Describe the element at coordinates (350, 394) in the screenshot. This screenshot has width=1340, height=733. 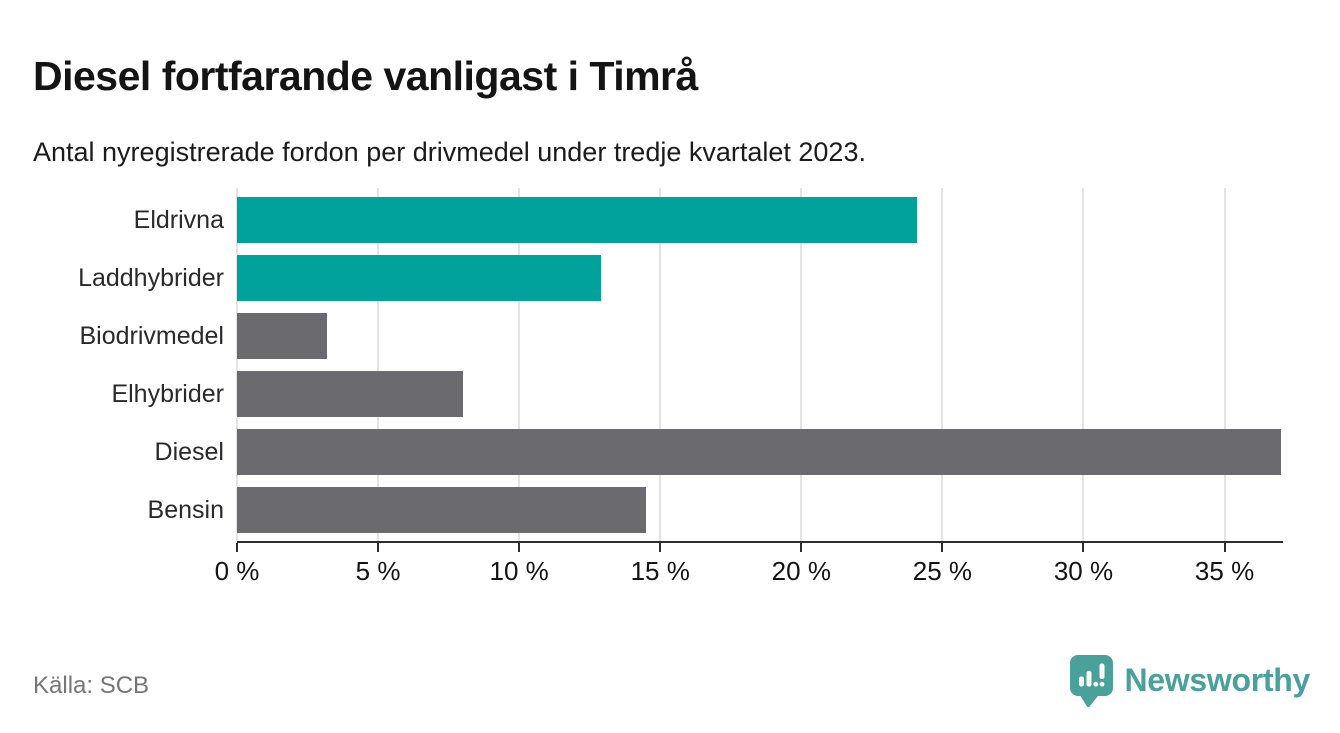
I see `bar-elhybrider` at that location.